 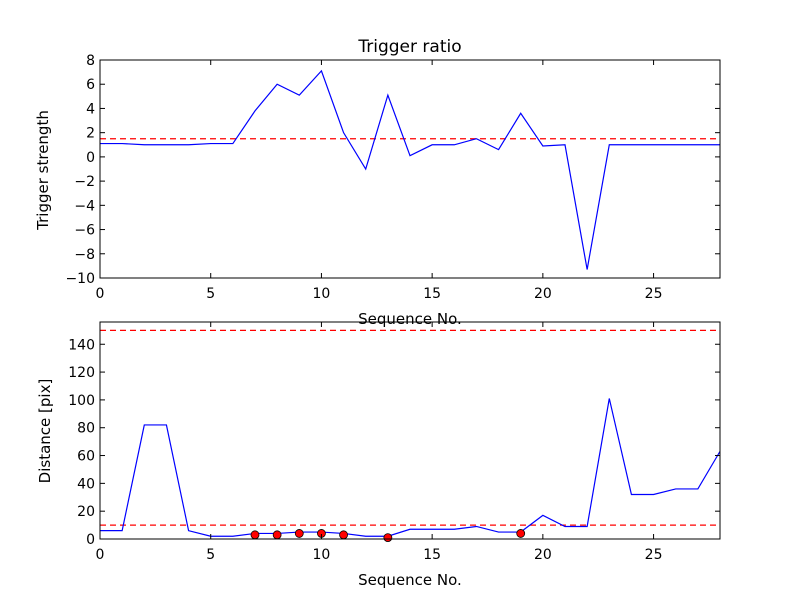 I want to click on y-tick-label: 40, so click(x=86, y=484).